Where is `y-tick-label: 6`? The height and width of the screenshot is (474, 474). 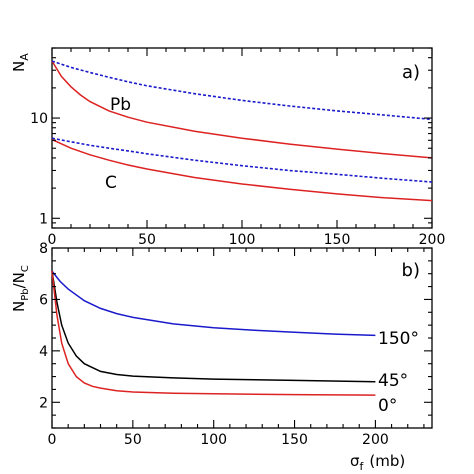
y-tick-label: 6 is located at coordinates (43, 300).